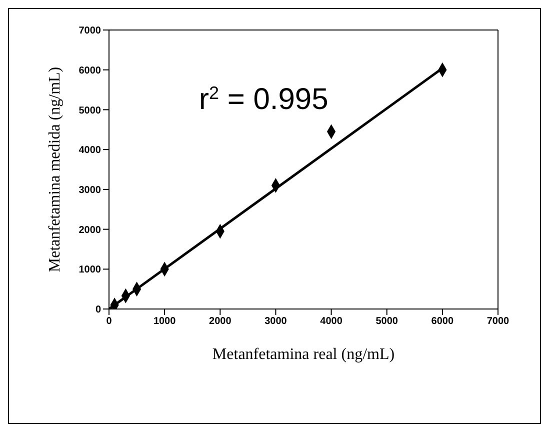 This screenshot has height=430, width=547. What do you see at coordinates (276, 322) in the screenshot?
I see `x-tick-label: 3000` at bounding box center [276, 322].